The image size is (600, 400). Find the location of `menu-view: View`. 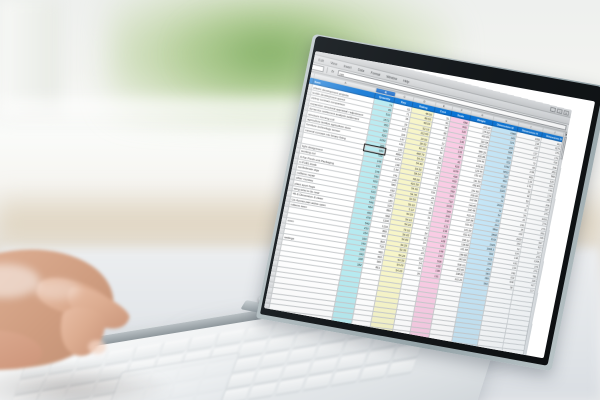

menu-view: View is located at coordinates (334, 63).